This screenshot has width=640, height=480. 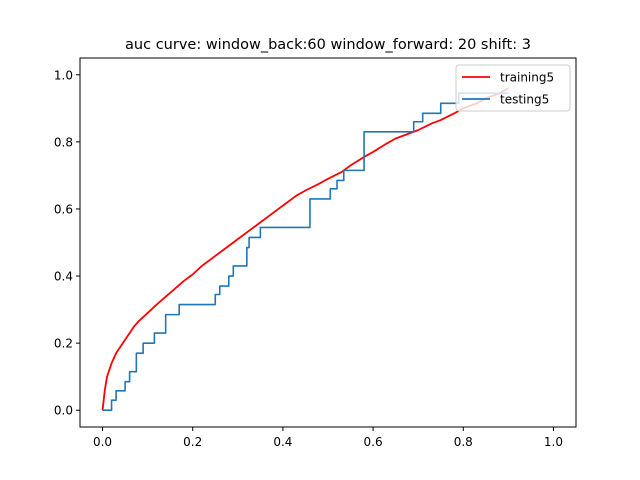 I want to click on y-tick-label: 0.8, so click(x=63, y=142).